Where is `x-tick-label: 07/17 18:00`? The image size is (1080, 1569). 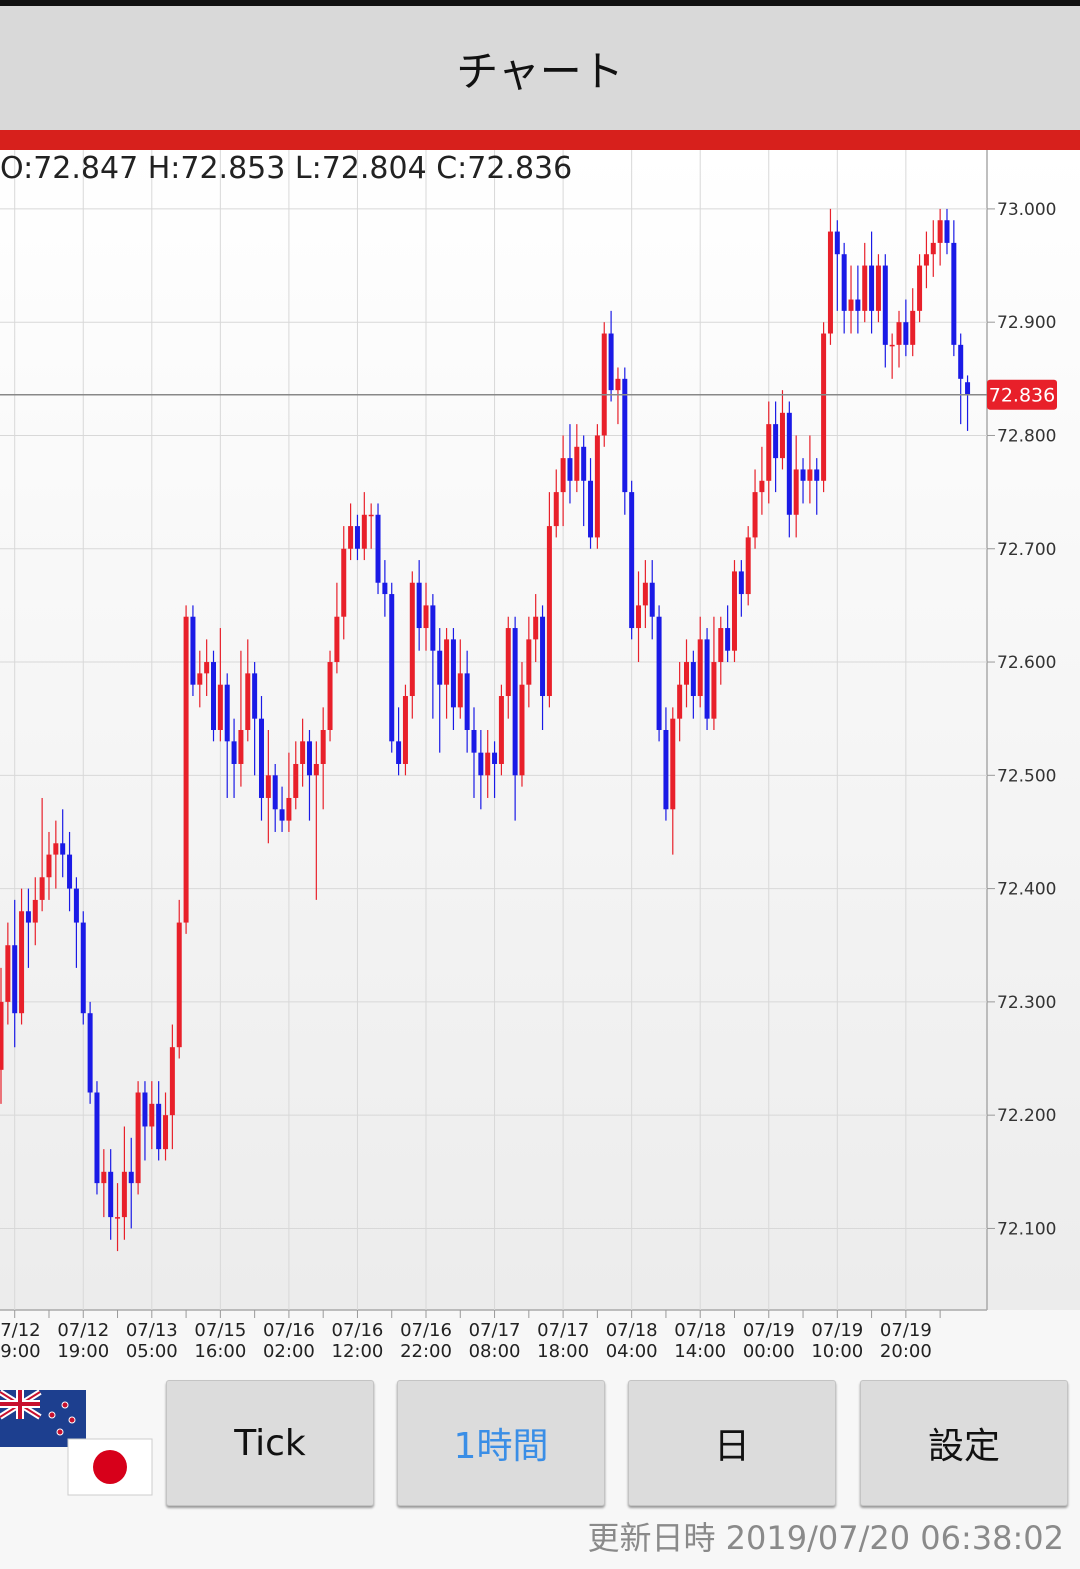
x-tick-label: 07/17 18:00 is located at coordinates (563, 1341).